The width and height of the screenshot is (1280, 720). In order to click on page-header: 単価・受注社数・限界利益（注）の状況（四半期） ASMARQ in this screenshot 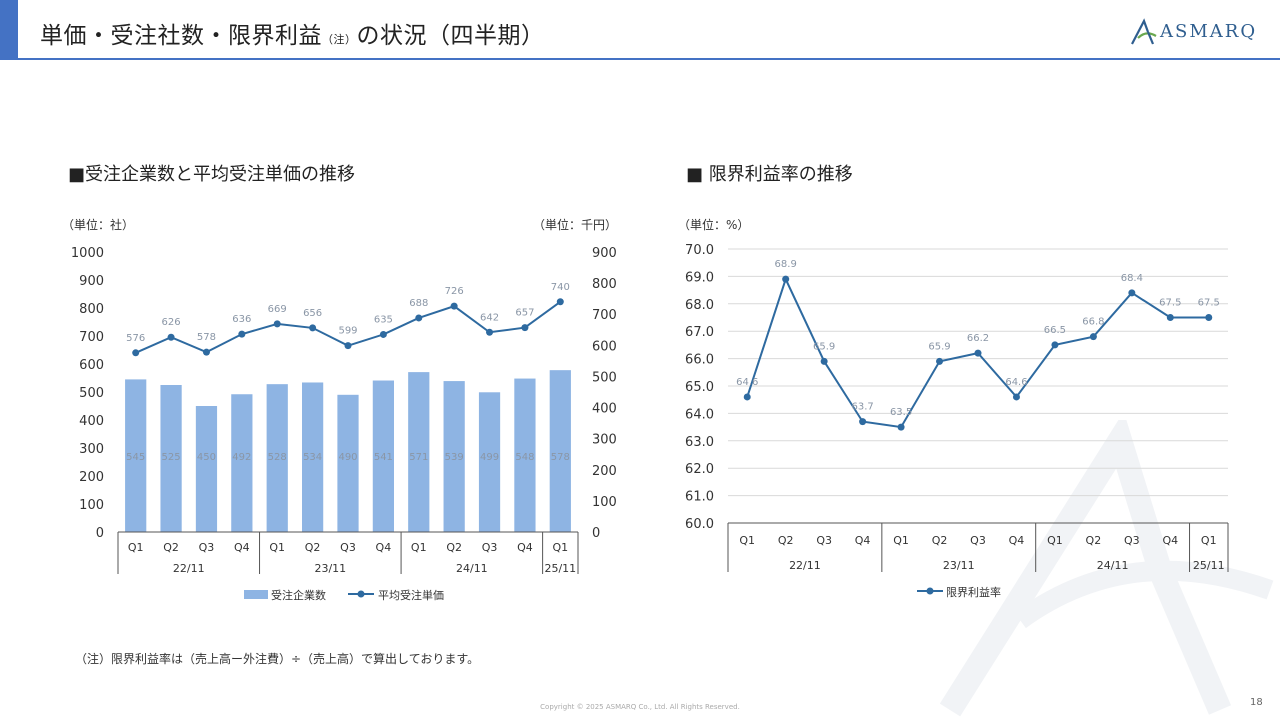, I will do `click(640, 30)`.